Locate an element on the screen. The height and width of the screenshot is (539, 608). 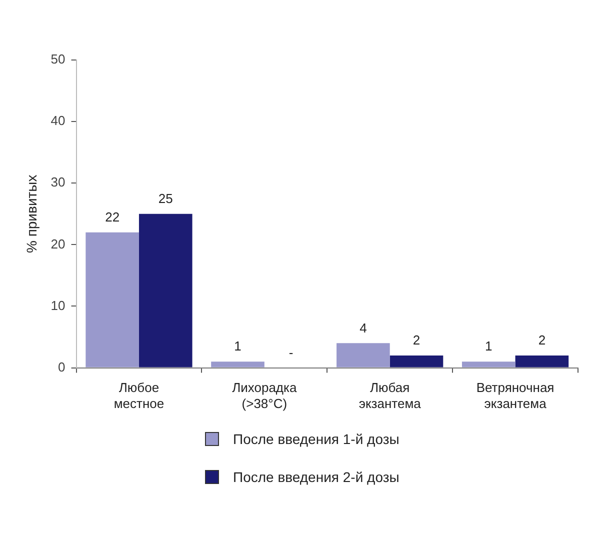
data-label: 25 is located at coordinates (165, 198).